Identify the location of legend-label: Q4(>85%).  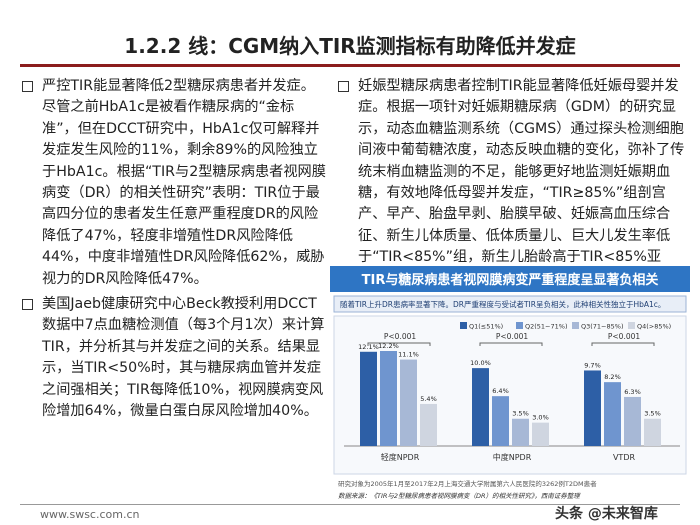
(654, 327).